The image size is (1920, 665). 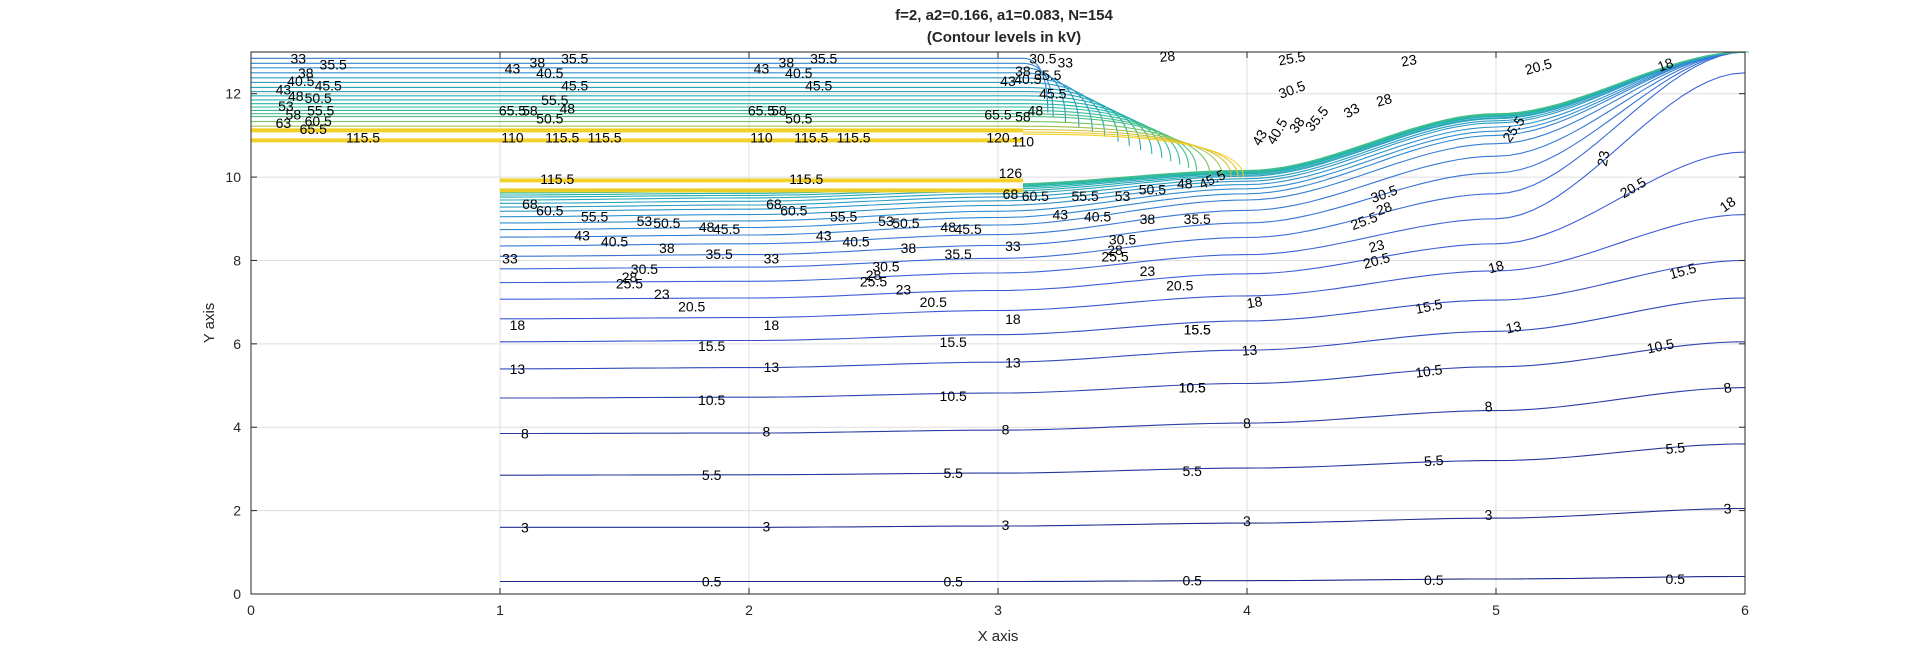 I want to click on chart-title: f=2, a2=0.166, a1=0.083, N=154, so click(x=1004, y=15).